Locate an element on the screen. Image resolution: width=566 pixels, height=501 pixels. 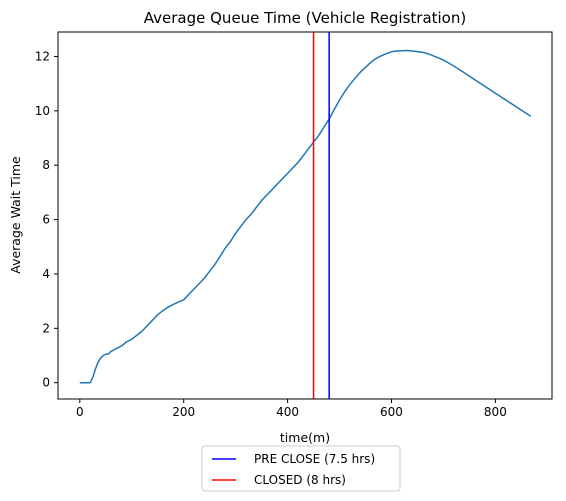
legend-label-2: CLOSED (8 hrs) is located at coordinates (300, 480).